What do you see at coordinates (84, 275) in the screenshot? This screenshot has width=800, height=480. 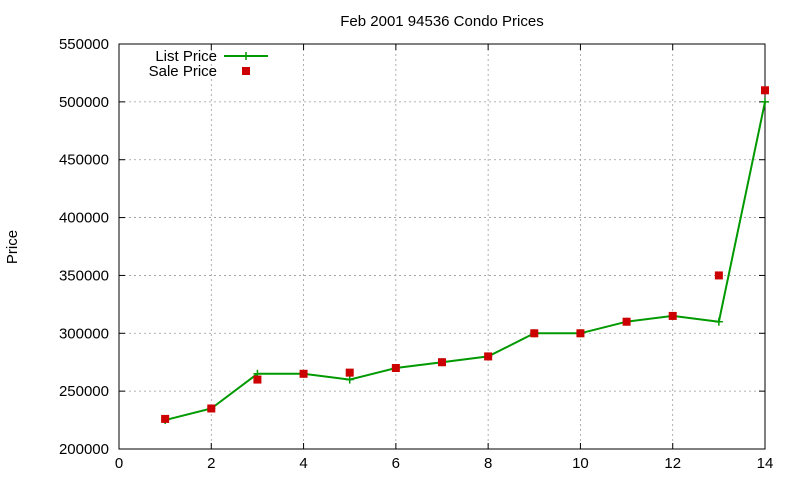 I see `y-tick-label: 350000` at bounding box center [84, 275].